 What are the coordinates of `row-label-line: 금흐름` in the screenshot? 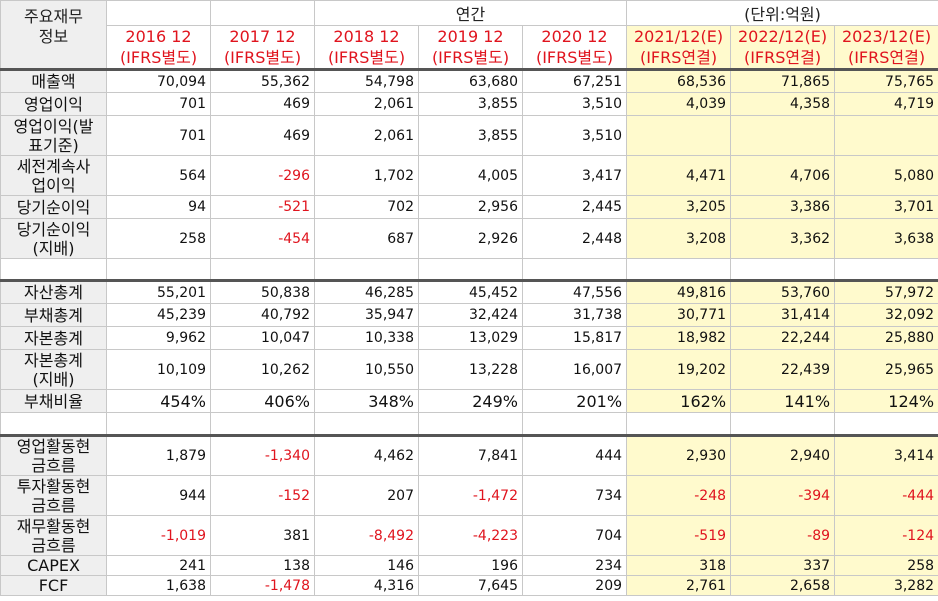 It's located at (53, 465).